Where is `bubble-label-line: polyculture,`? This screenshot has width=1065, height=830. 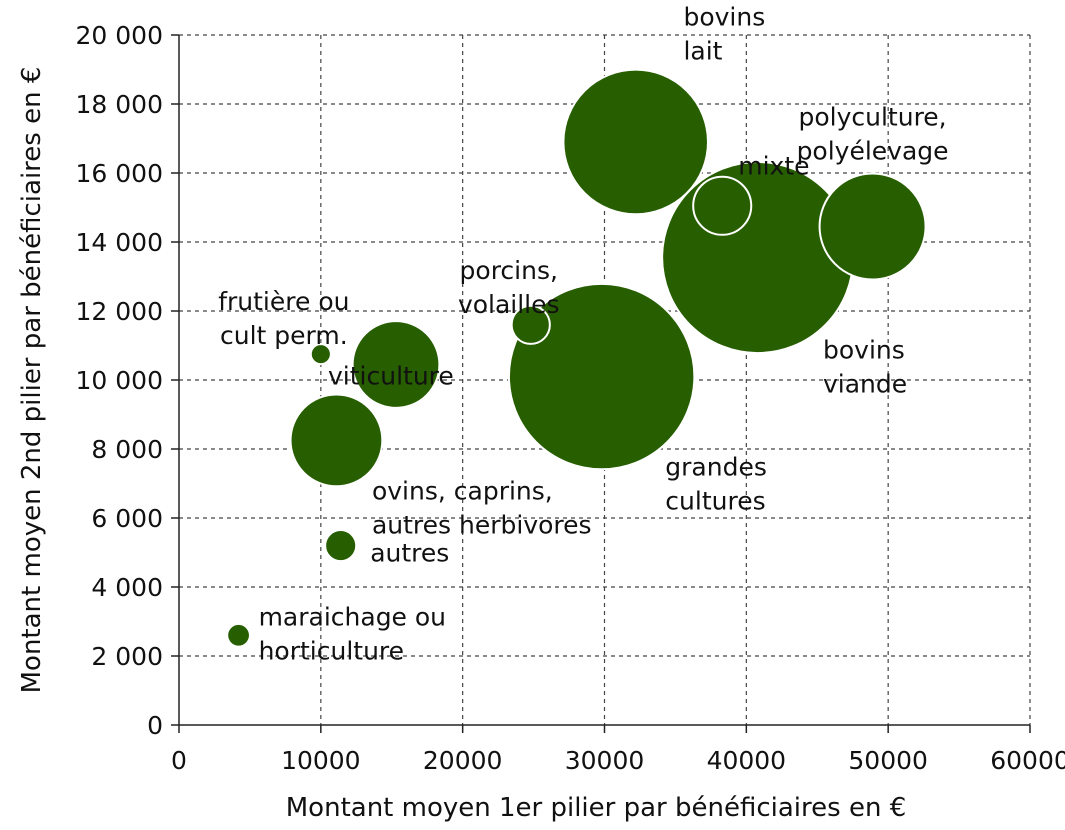
bubble-label-line: polyculture, is located at coordinates (872, 116).